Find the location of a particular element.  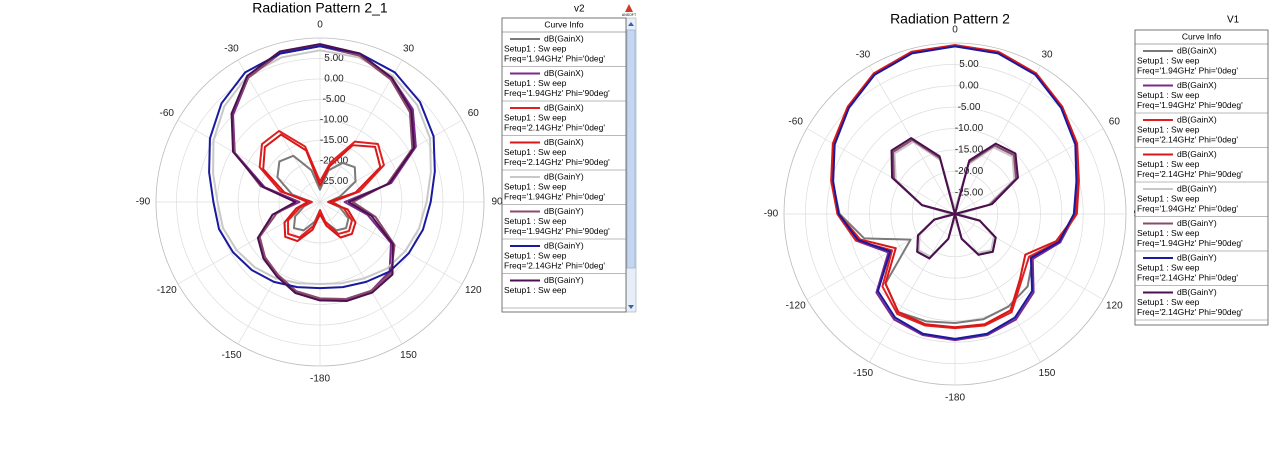

scroll-thumb is located at coordinates (631, 149).